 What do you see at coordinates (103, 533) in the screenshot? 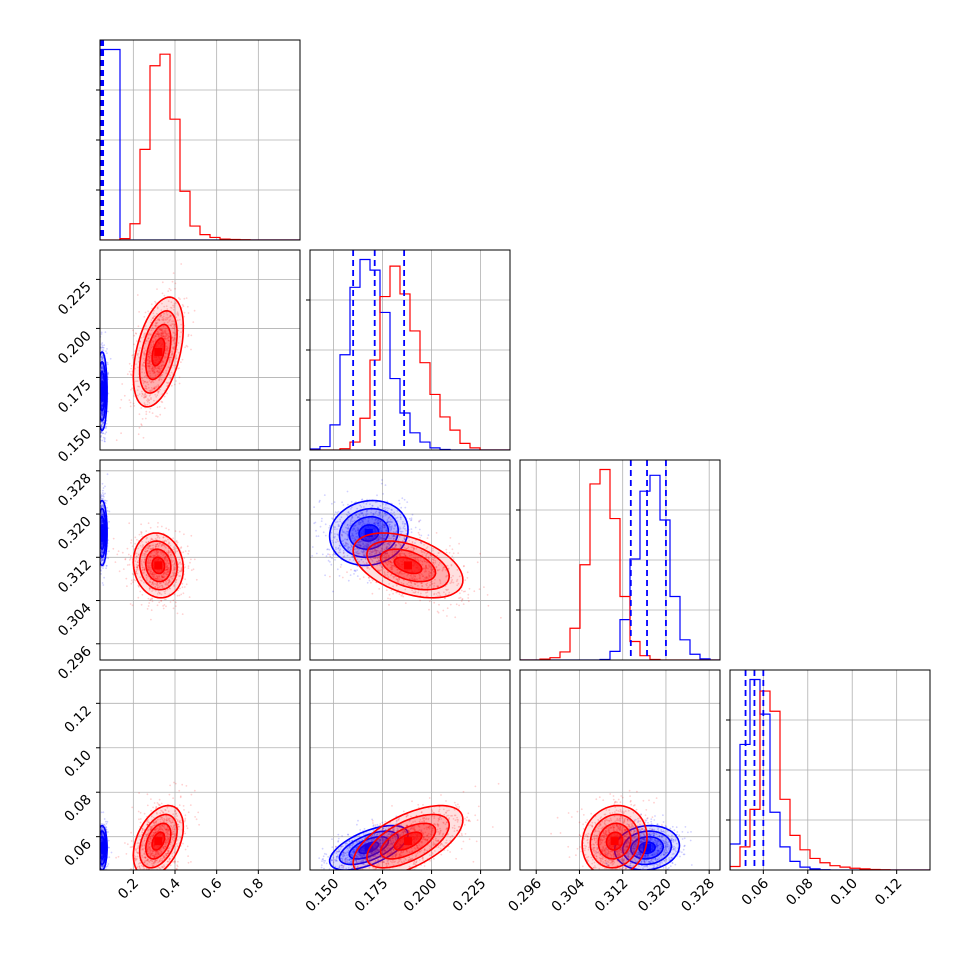
I see `contour-line` at bounding box center [103, 533].